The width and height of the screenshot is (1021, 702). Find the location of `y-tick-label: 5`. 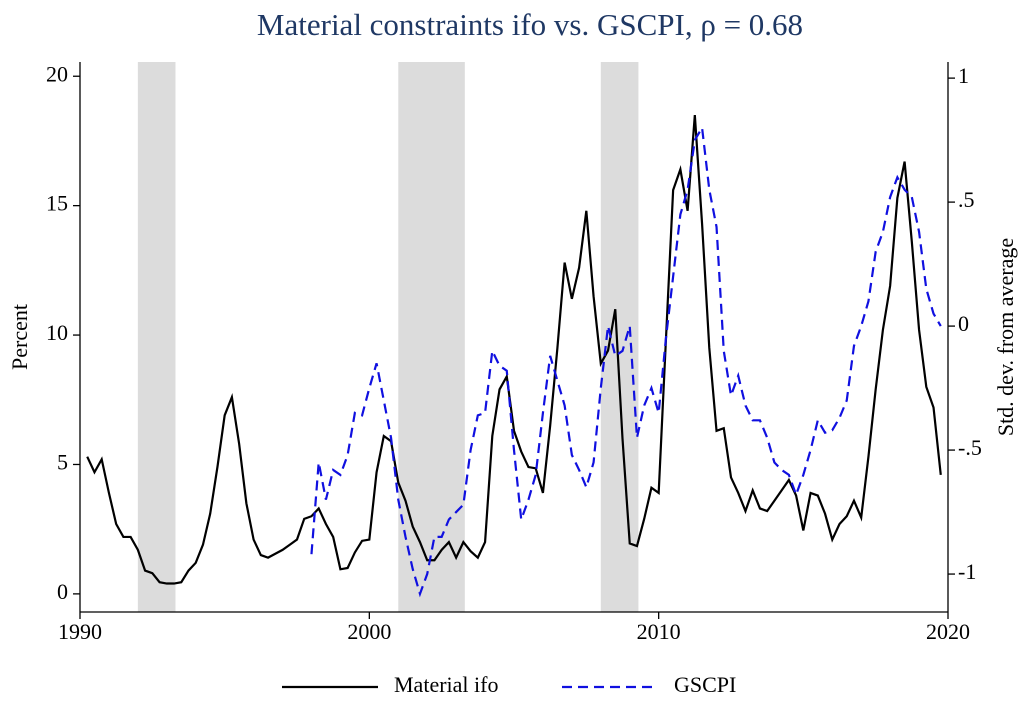

y-tick-label: 5 is located at coordinates (62, 462).